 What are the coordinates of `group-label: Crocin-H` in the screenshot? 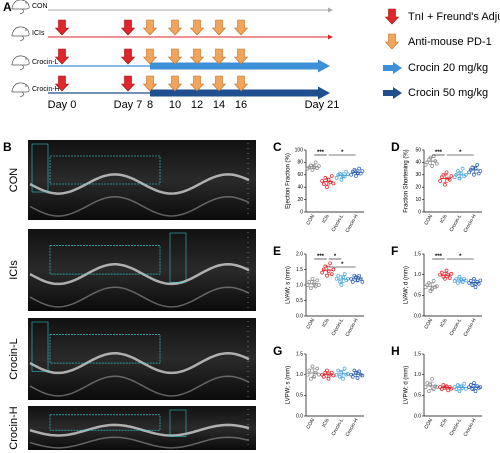 It's located at (46, 89).